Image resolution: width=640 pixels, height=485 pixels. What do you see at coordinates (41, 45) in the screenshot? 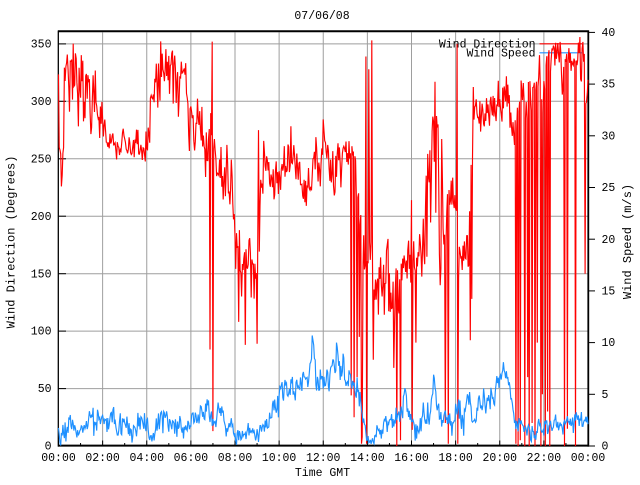
I see `svg-text: 350` at bounding box center [41, 45].